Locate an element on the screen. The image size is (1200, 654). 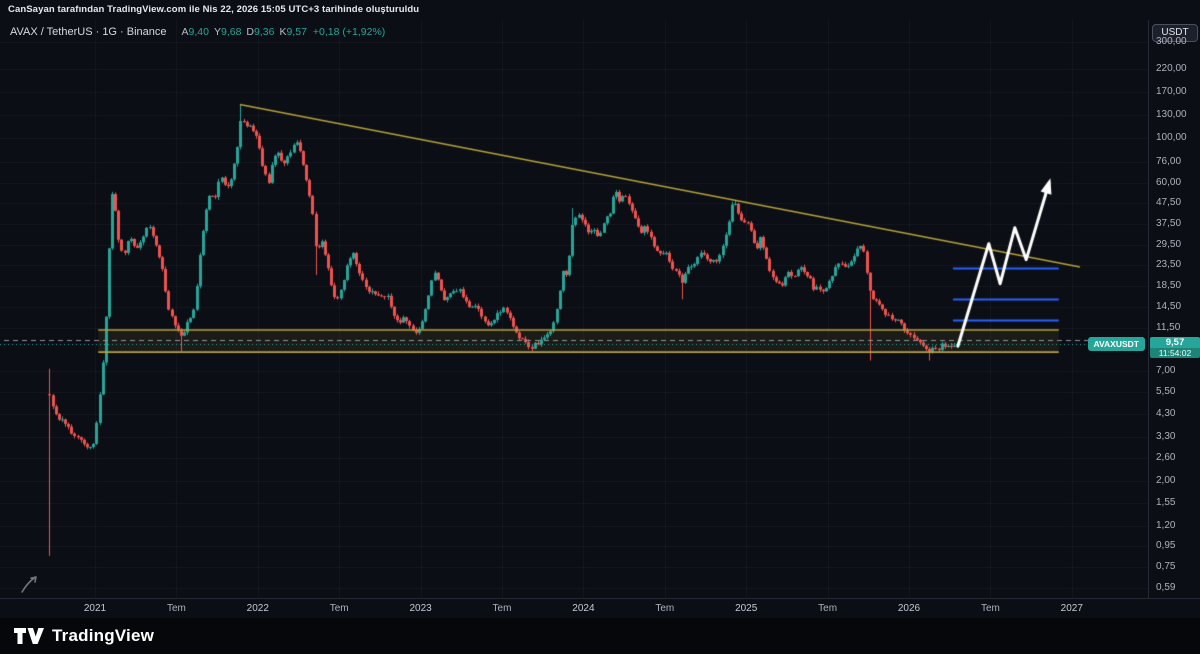
time-axis-label: 2021 is located at coordinates (95, 608).